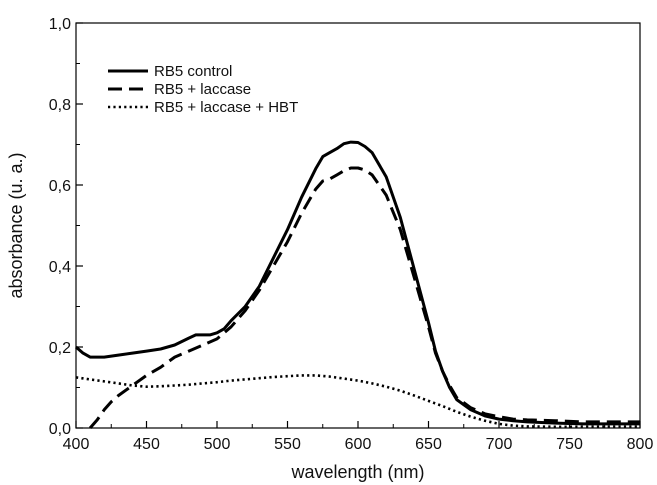 This screenshot has width=657, height=485. I want to click on series-line, so click(357, 401).